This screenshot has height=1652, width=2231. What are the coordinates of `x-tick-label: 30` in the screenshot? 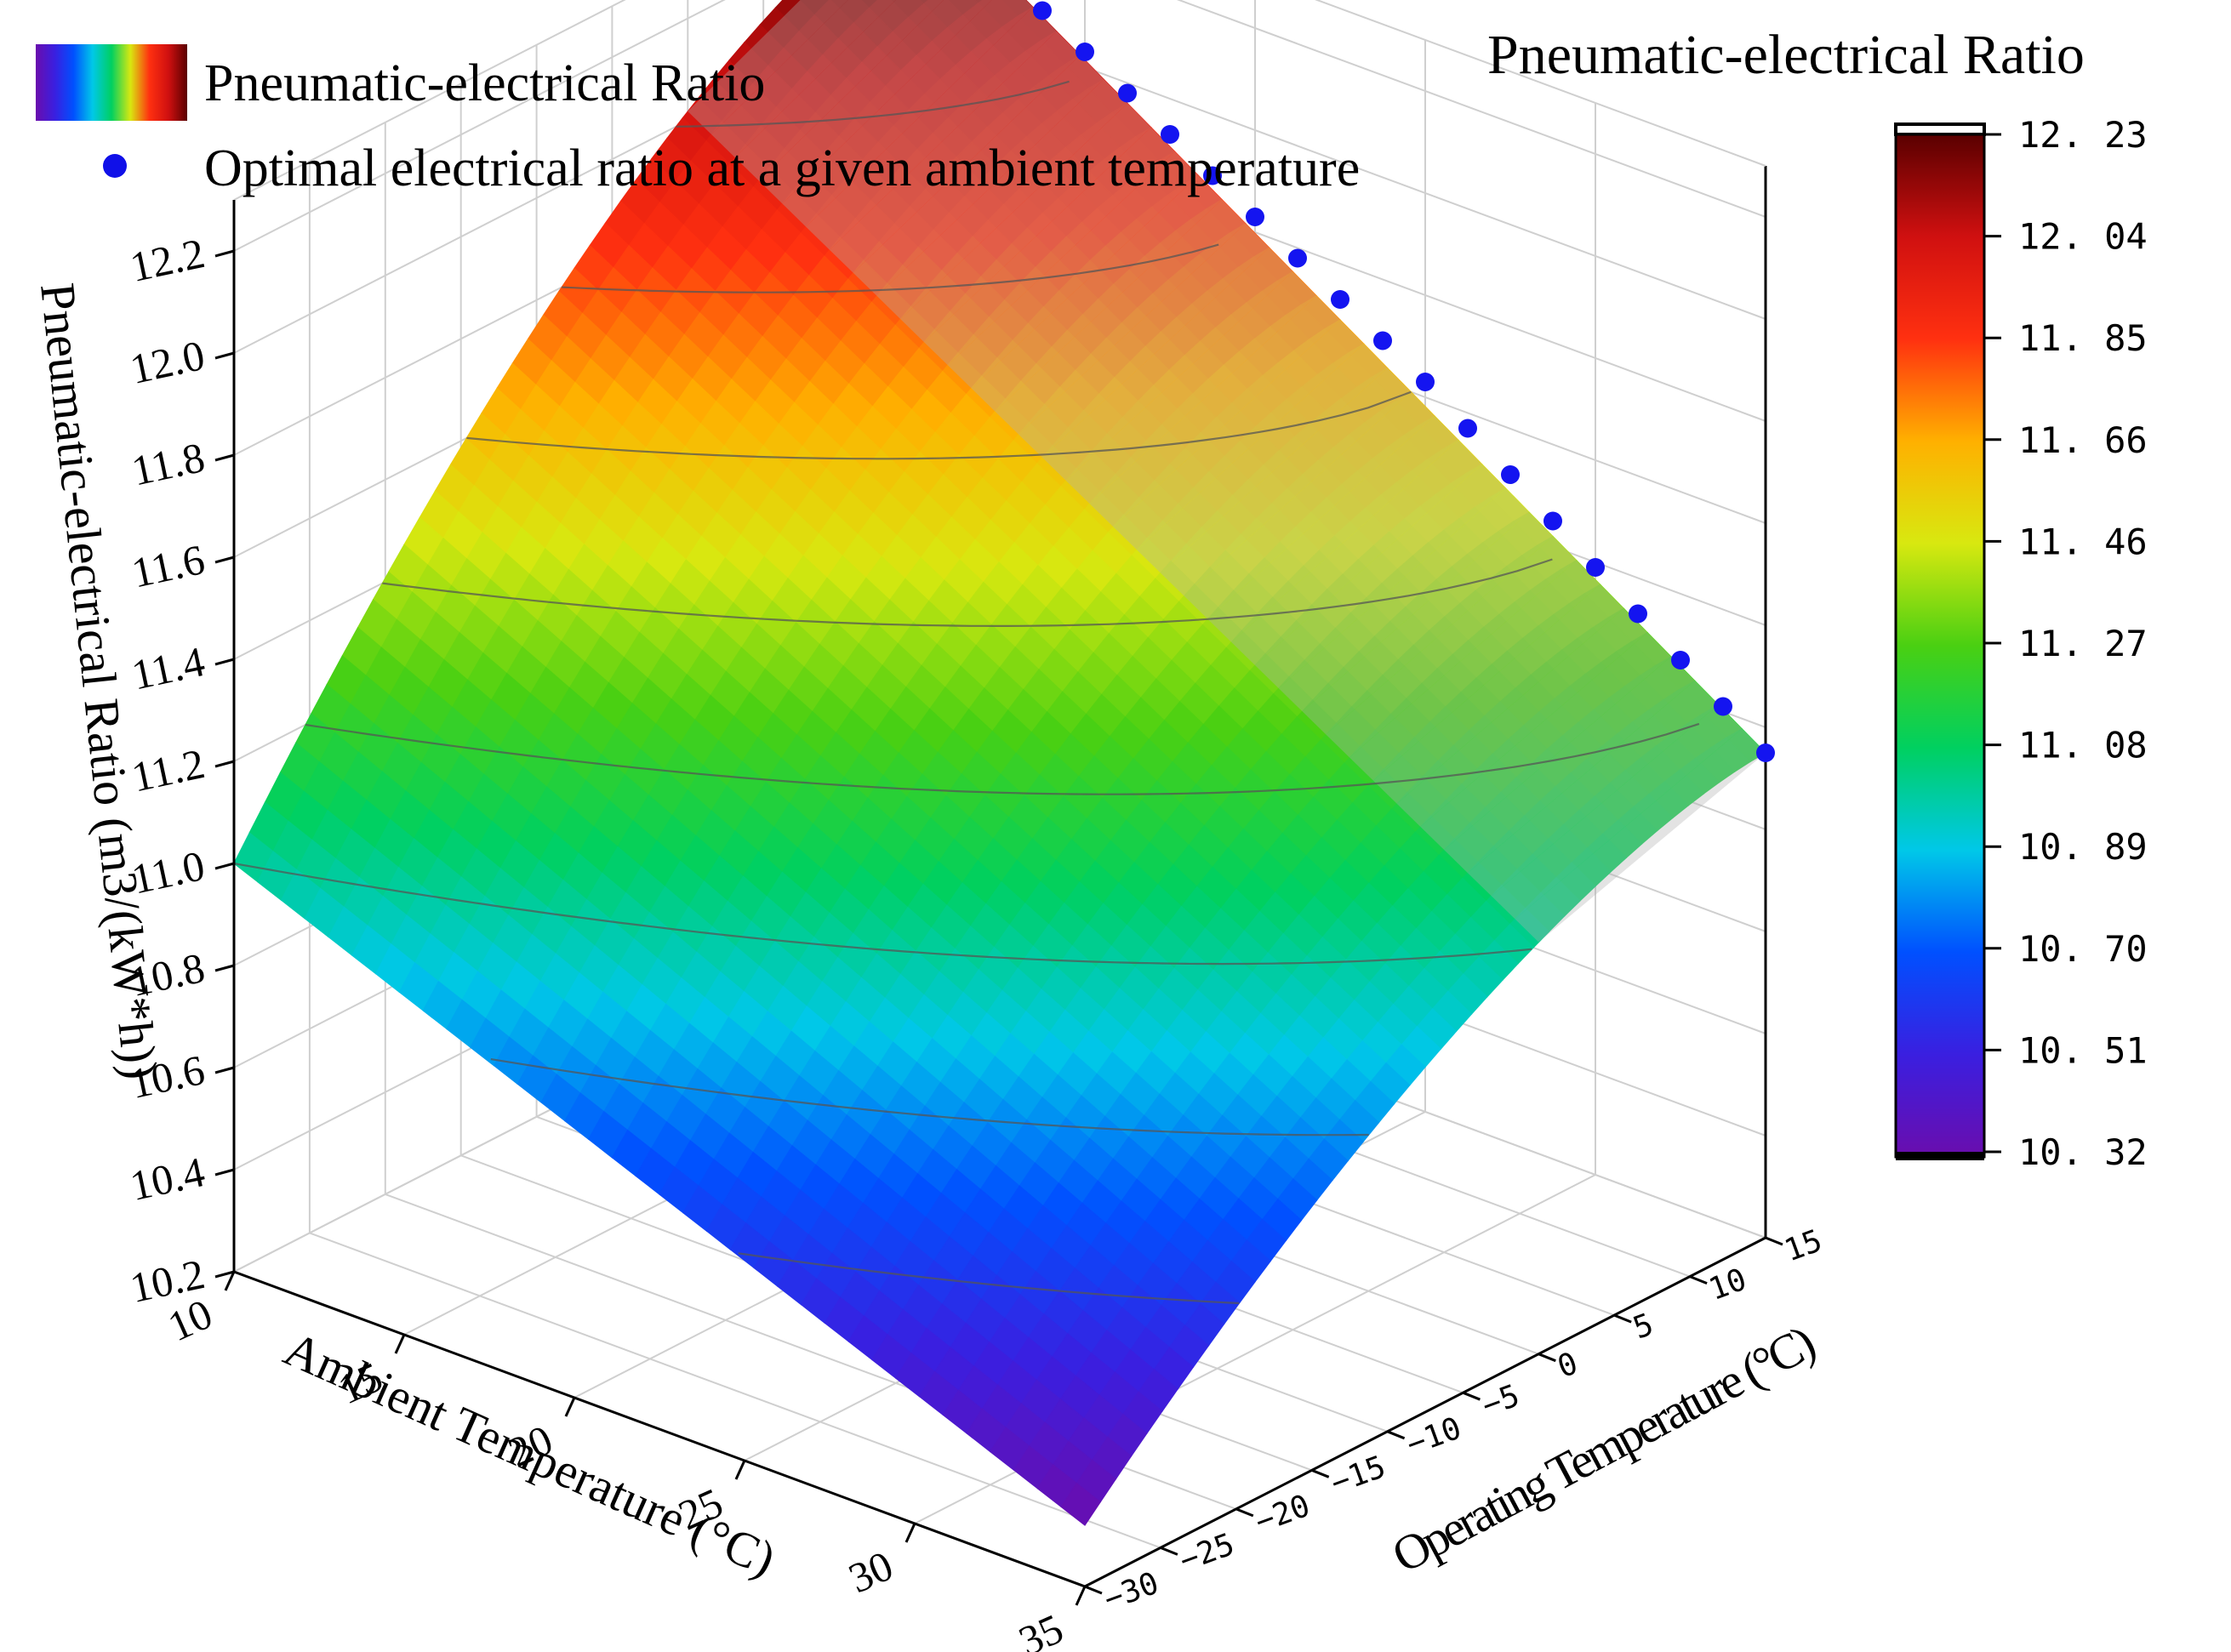 It's located at (870, 1571).